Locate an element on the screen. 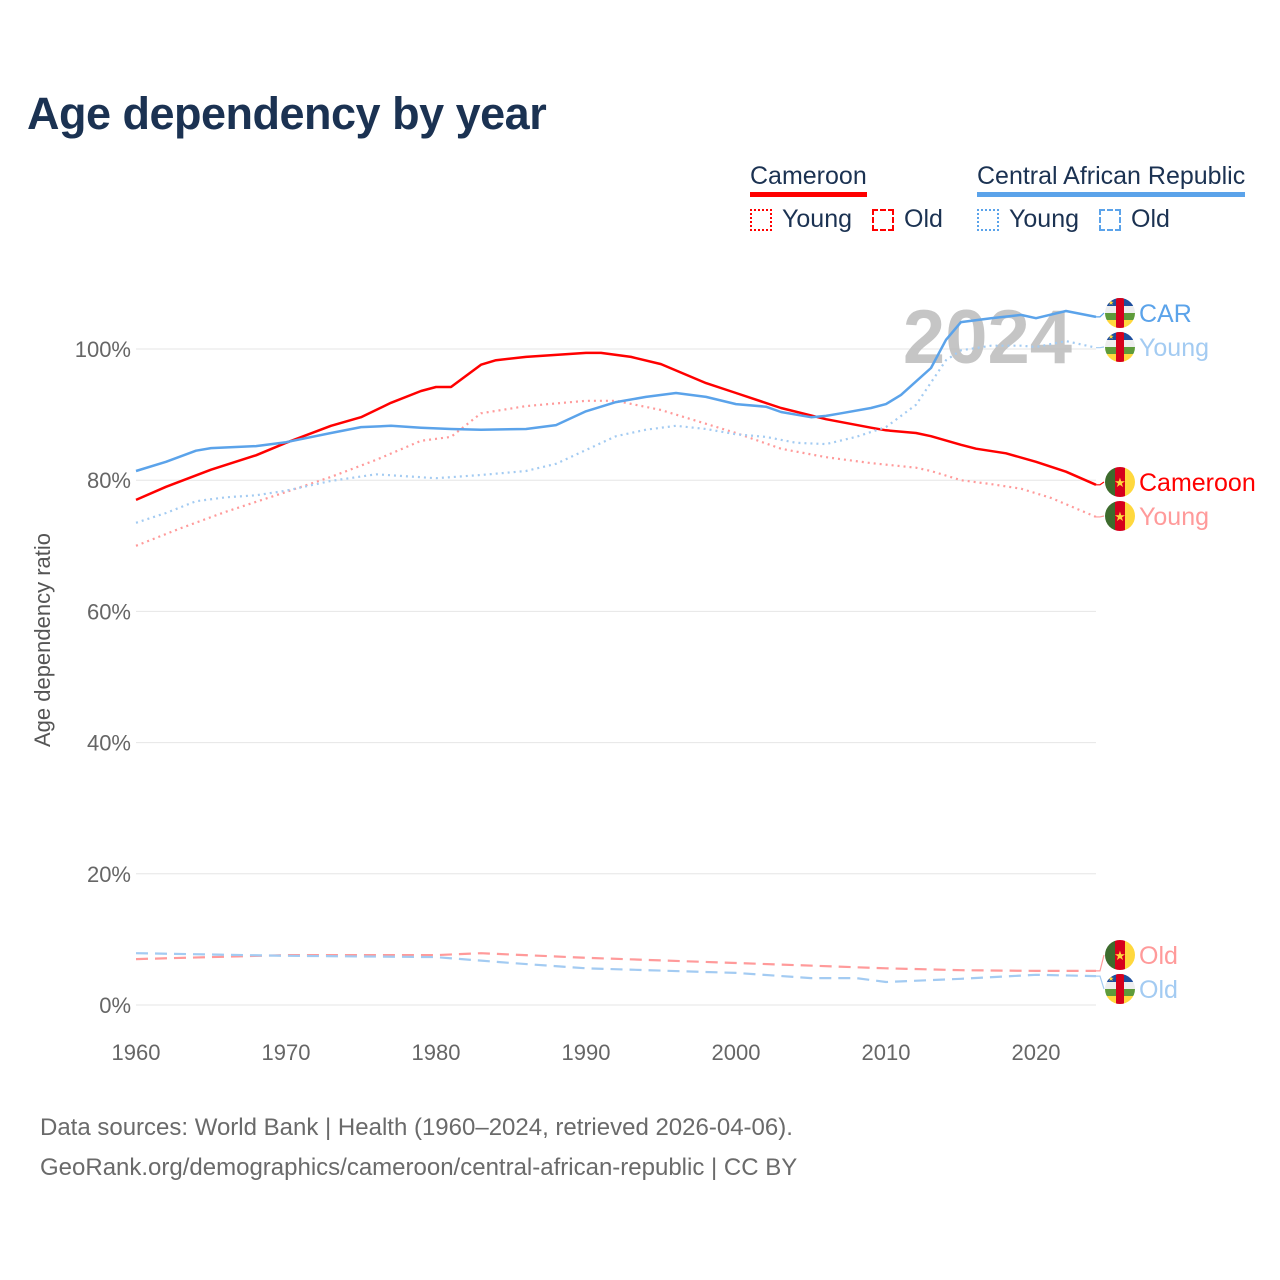 The image size is (1280, 1280). chart-title: Age dependency by year is located at coordinates (287, 113).